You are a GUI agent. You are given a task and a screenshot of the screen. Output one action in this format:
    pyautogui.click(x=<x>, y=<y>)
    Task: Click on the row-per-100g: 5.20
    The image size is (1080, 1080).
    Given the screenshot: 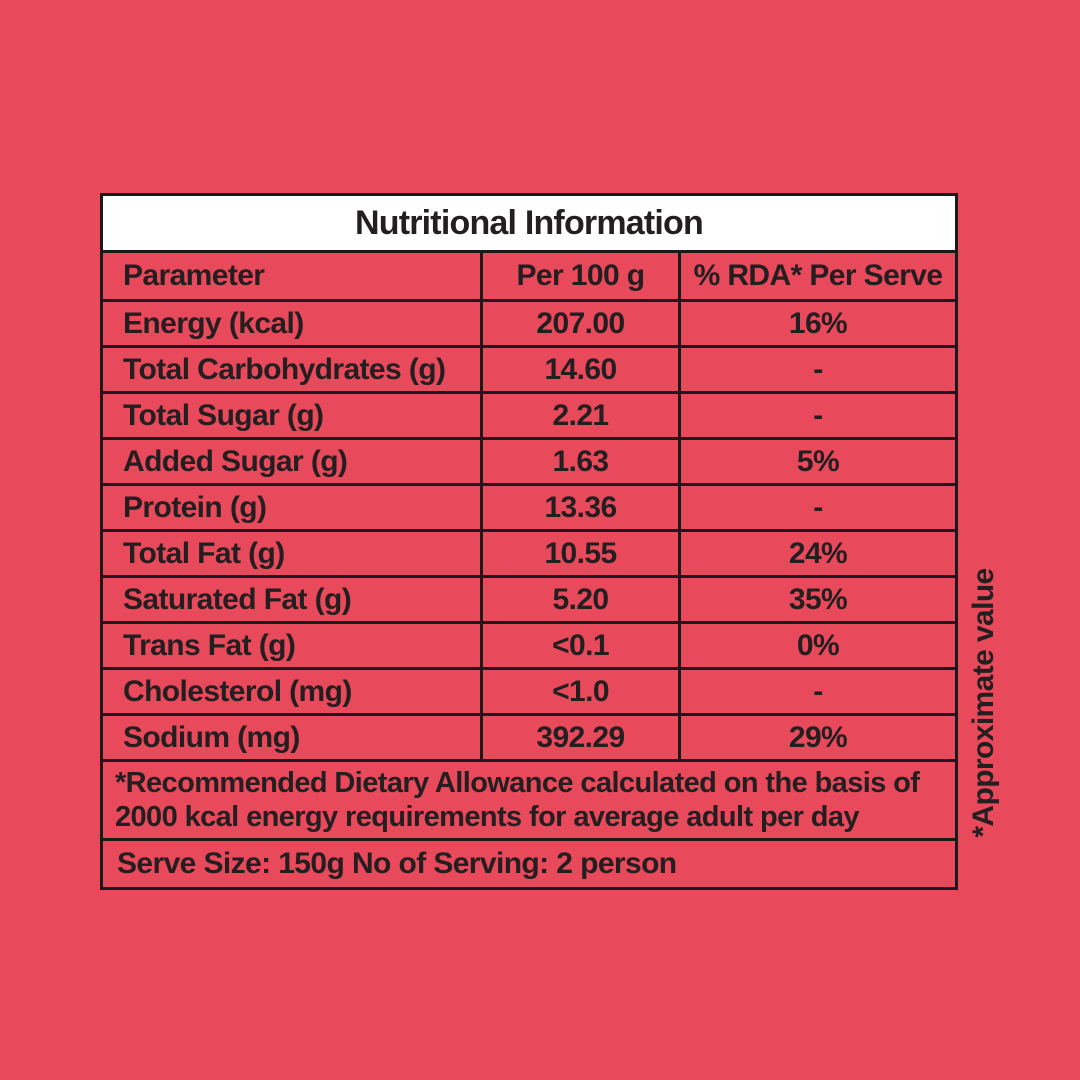 What is the action you would take?
    pyautogui.click(x=580, y=599)
    